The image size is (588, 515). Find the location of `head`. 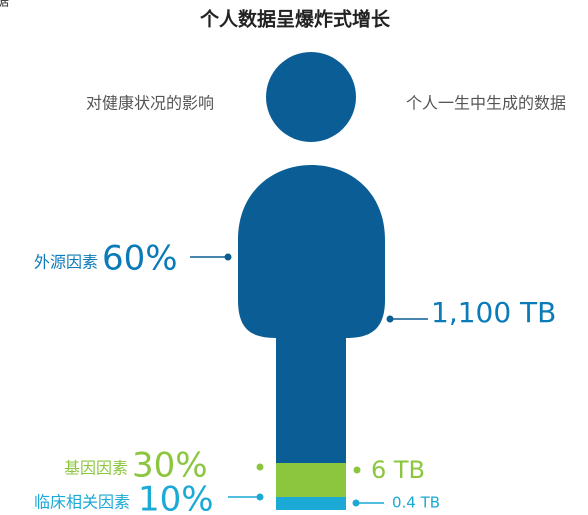

head is located at coordinates (311, 97).